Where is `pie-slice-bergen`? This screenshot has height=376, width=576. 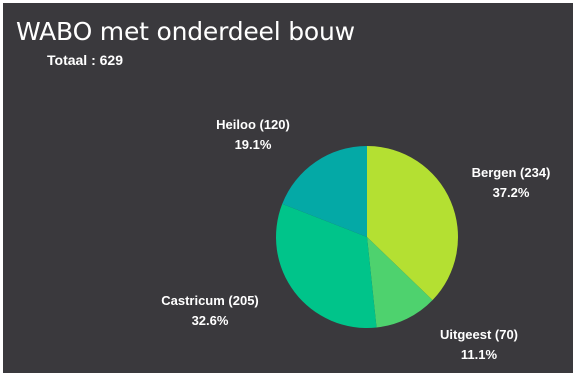
pie-slice-bergen is located at coordinates (412, 223).